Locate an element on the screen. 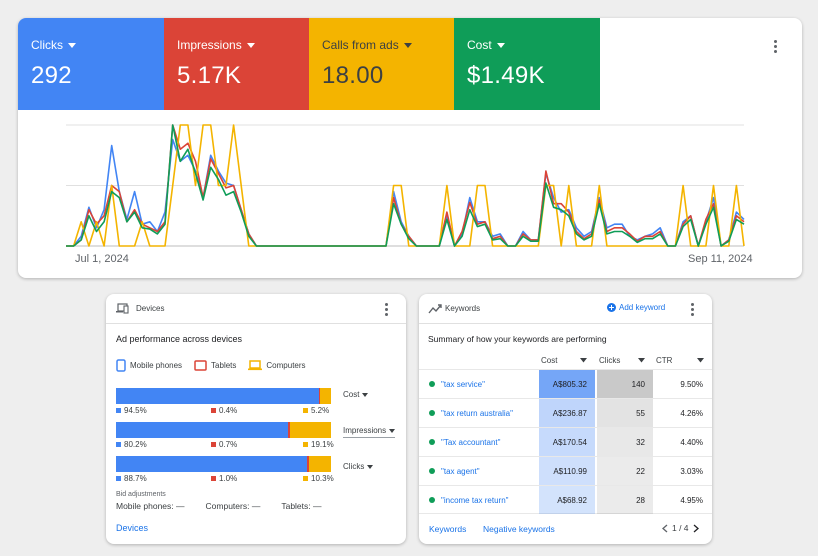  chevron-left-icon is located at coordinates (665, 528).